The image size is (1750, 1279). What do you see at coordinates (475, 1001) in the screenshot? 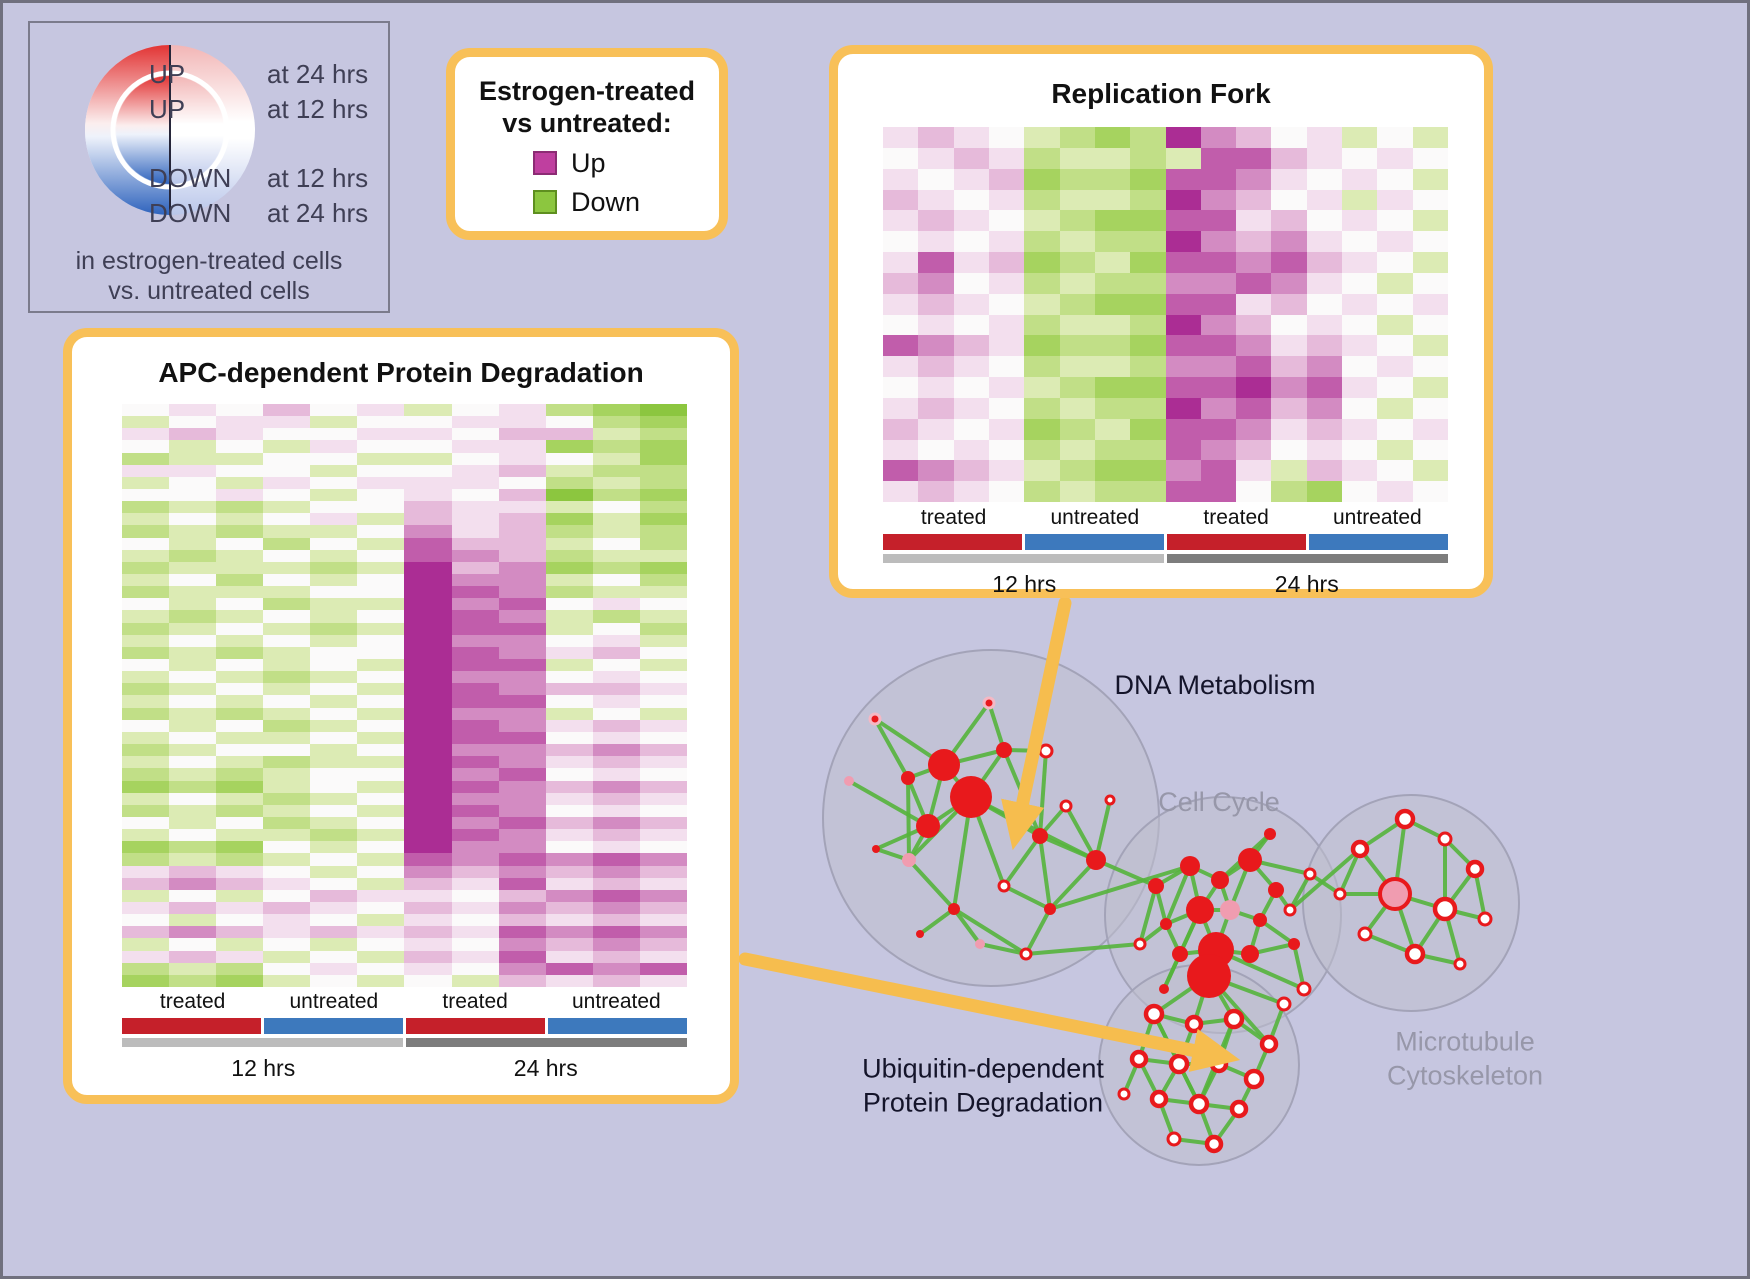
I see `group-label-treated-24: treated` at bounding box center [475, 1001].